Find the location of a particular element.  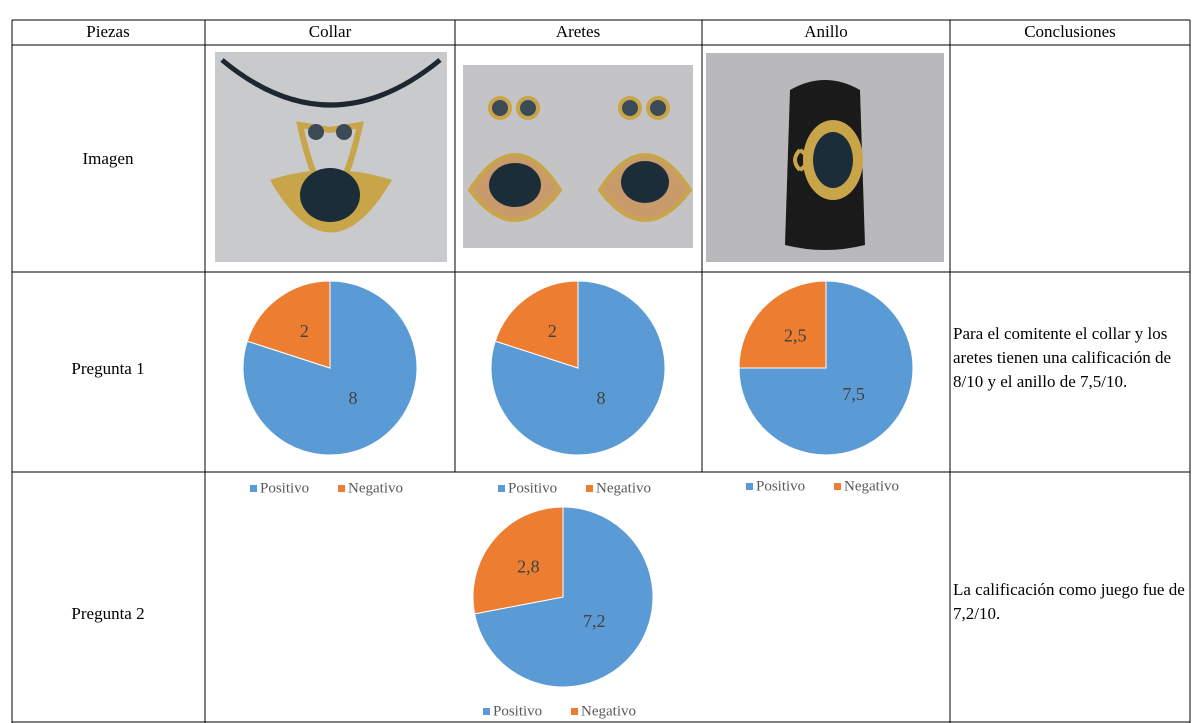

header-cell: Collar is located at coordinates (330, 31).